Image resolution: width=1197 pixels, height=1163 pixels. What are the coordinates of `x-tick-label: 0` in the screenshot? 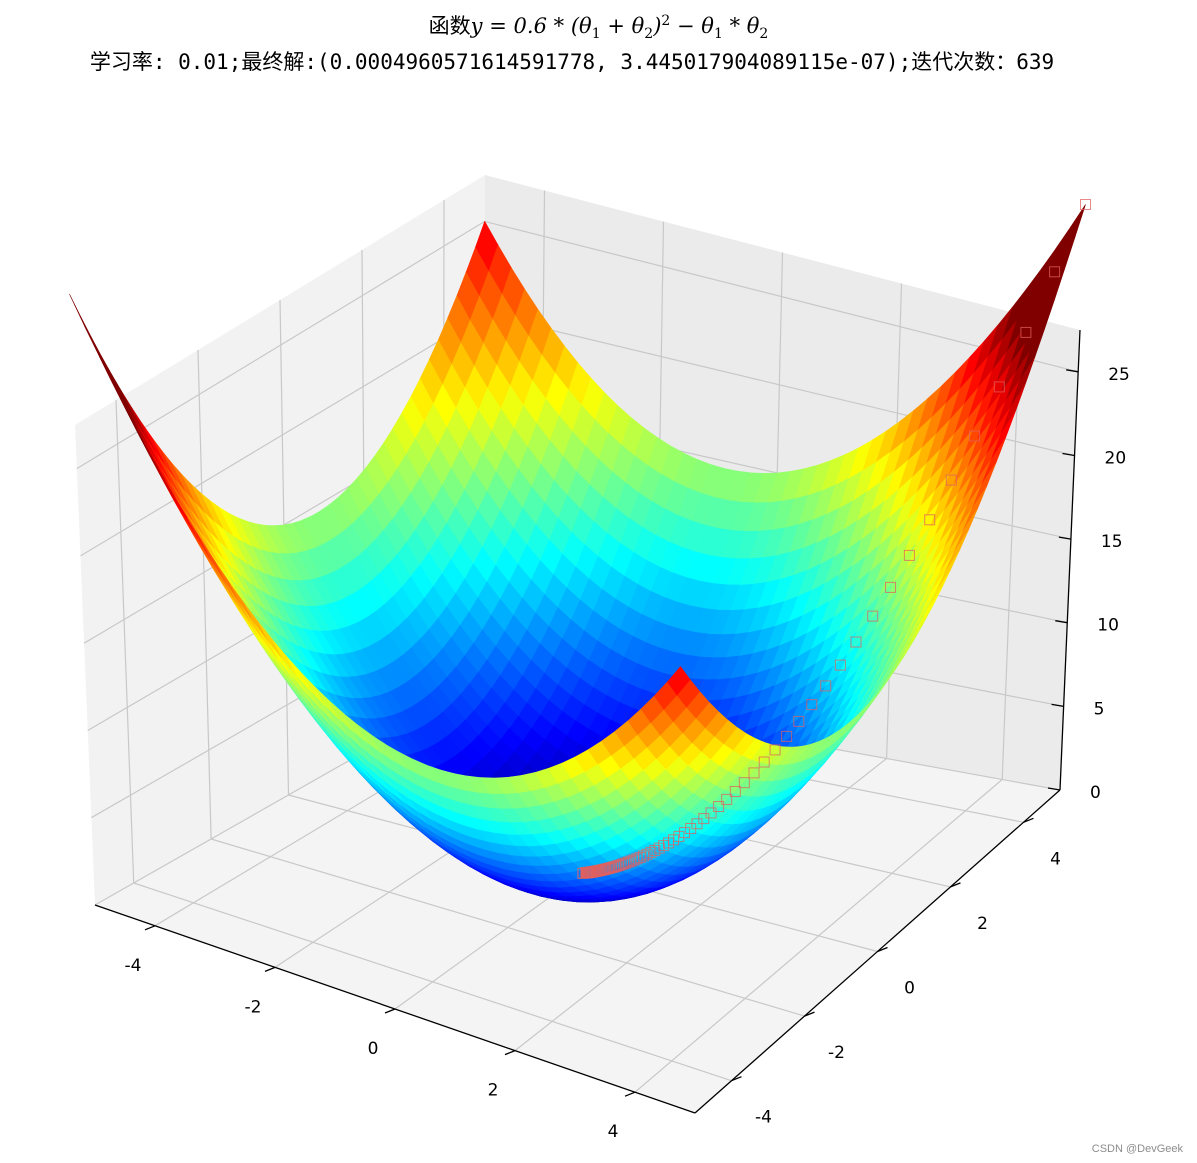 It's located at (373, 1049).